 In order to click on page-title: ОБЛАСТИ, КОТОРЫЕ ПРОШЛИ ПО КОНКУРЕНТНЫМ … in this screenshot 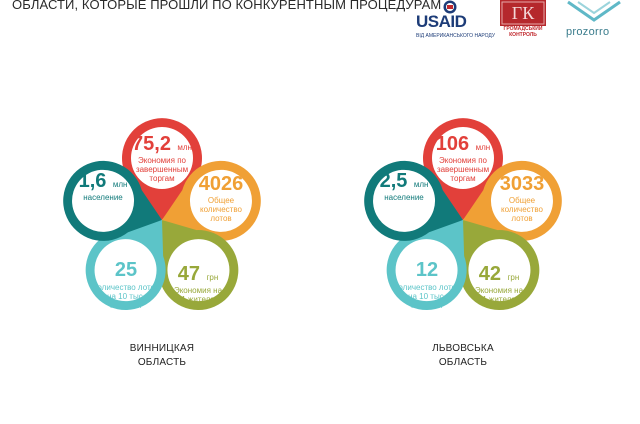, I will do `click(227, 6)`.